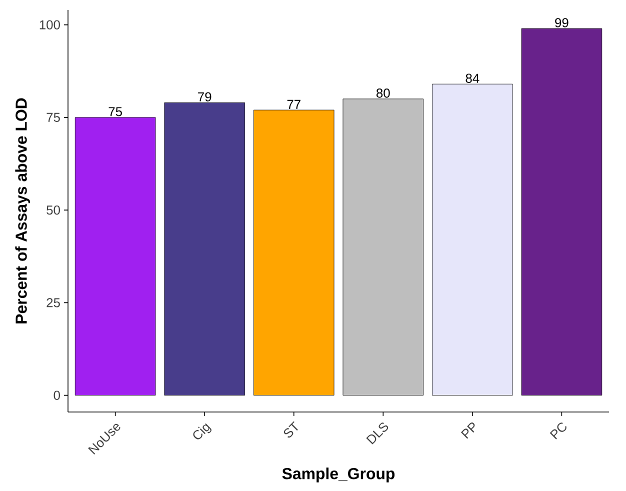 The width and height of the screenshot is (626, 491). What do you see at coordinates (293, 104) in the screenshot?
I see `data-label: 77` at bounding box center [293, 104].